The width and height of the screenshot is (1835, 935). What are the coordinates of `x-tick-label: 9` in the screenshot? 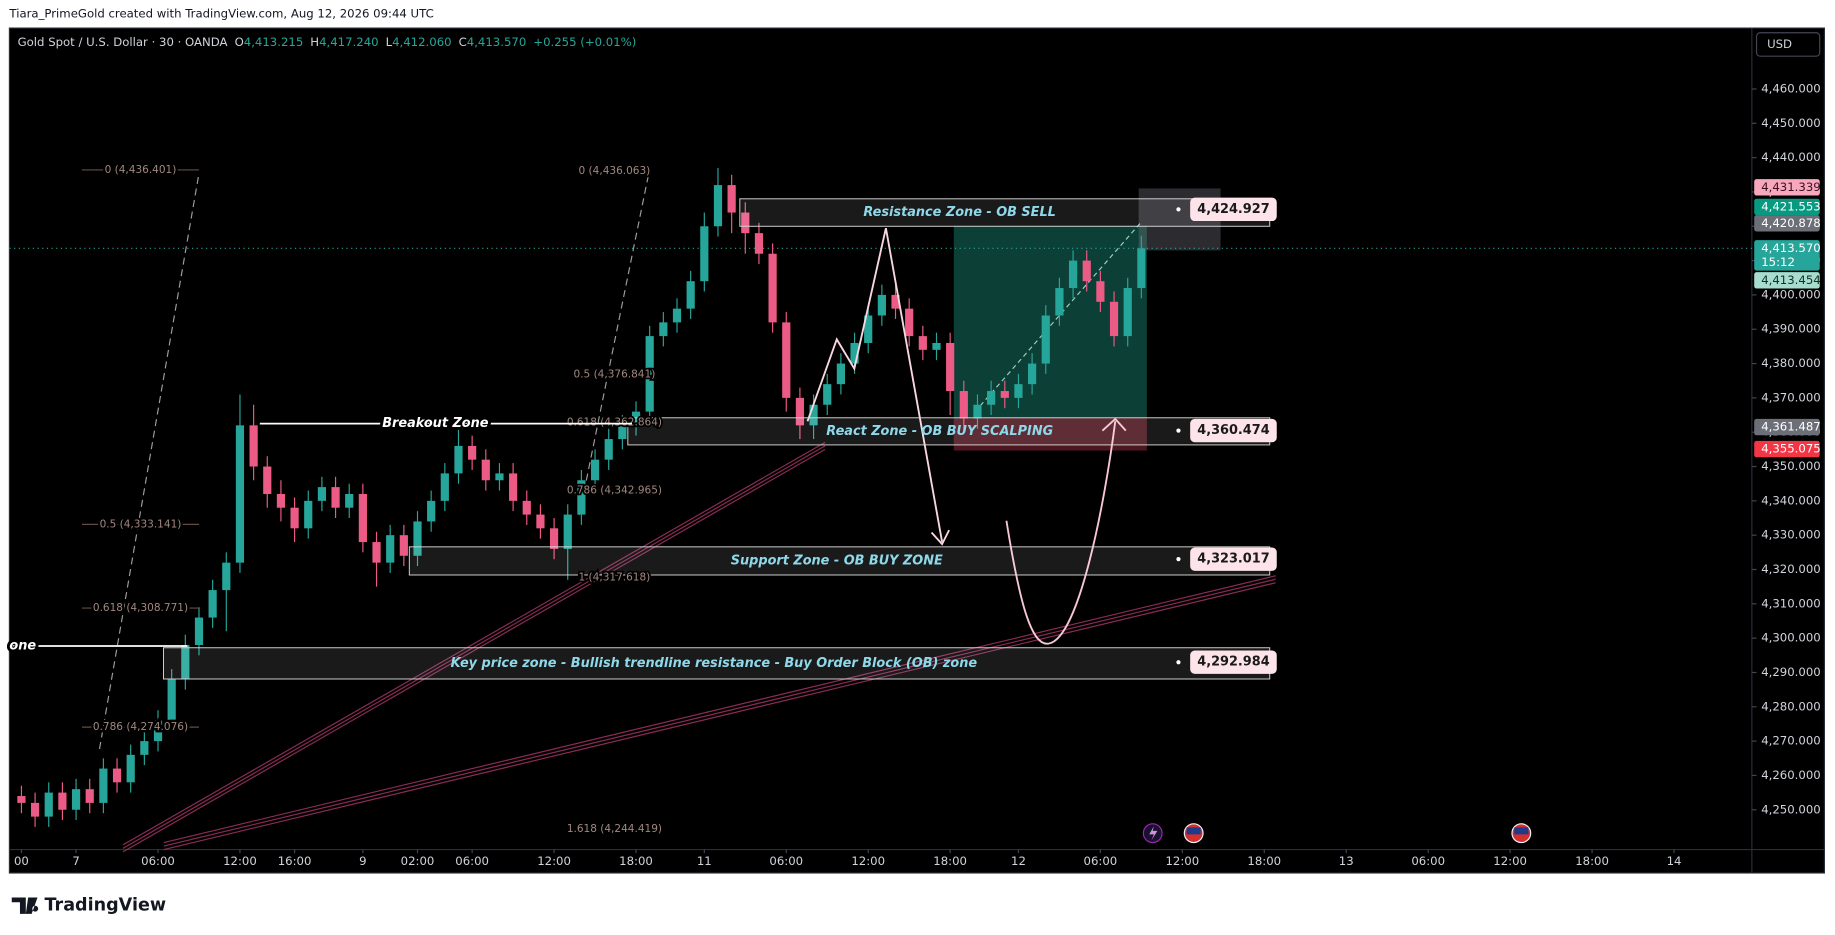 It's located at (362, 861).